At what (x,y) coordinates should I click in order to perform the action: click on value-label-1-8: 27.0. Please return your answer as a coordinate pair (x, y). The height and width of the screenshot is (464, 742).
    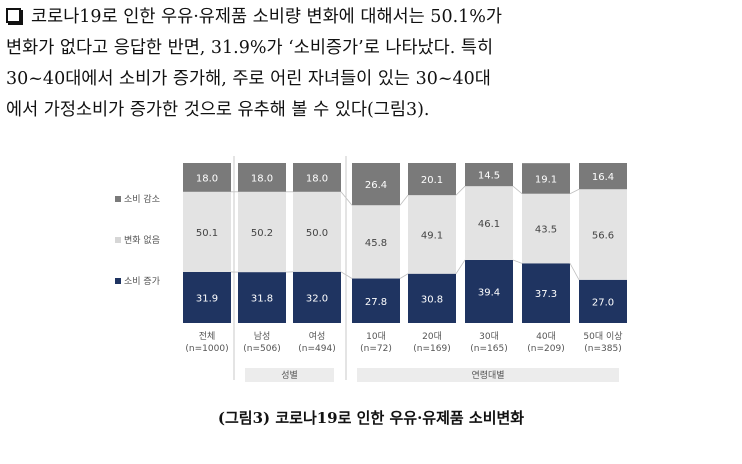
    Looking at the image, I should click on (603, 302).